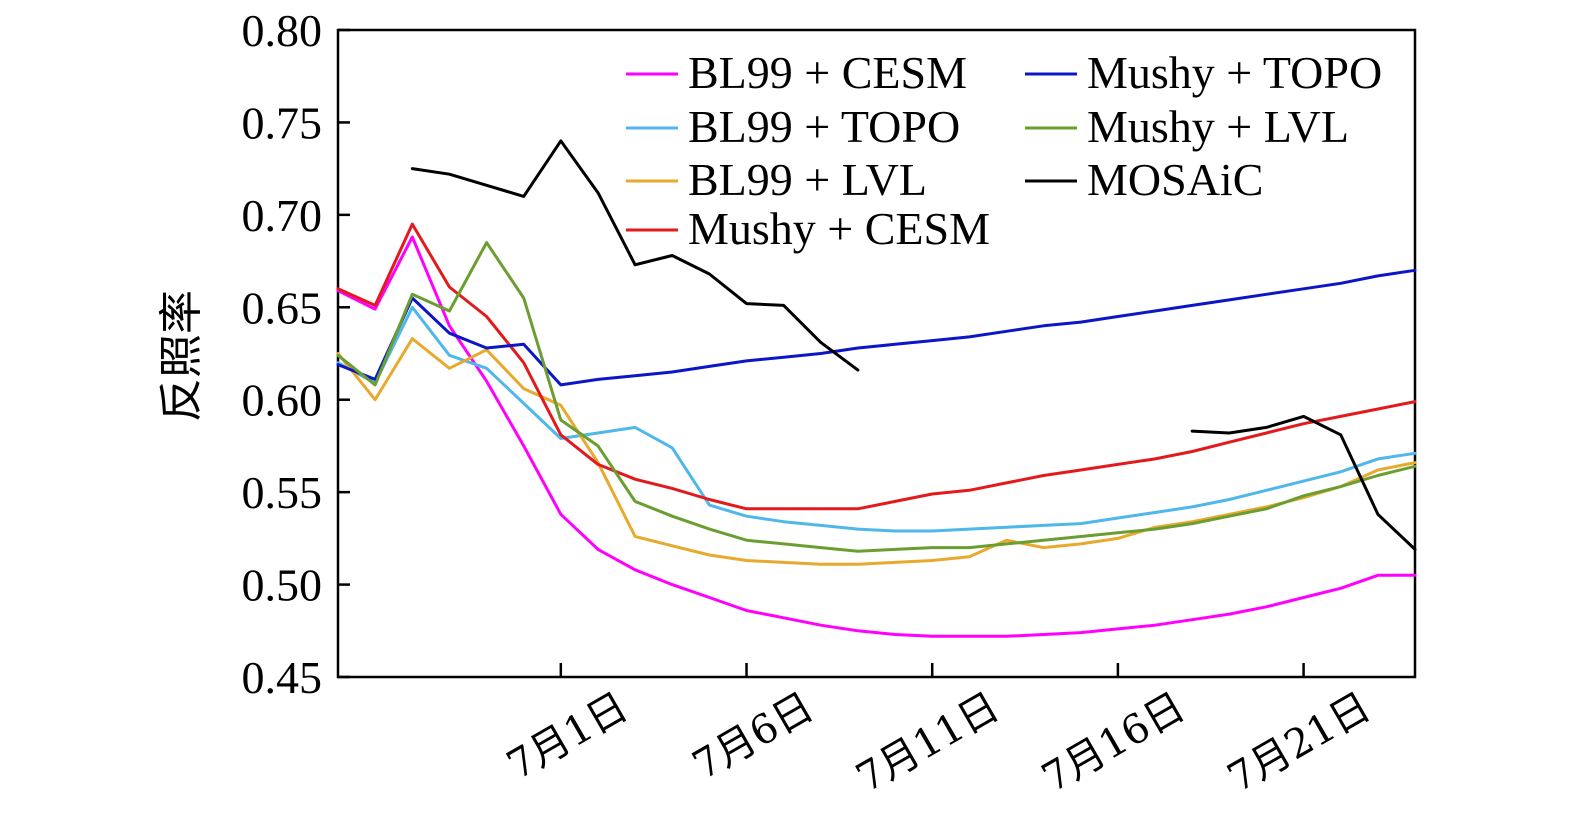  Describe the element at coordinates (1175, 179) in the screenshot. I see `legend-label: MOSAiC` at that location.